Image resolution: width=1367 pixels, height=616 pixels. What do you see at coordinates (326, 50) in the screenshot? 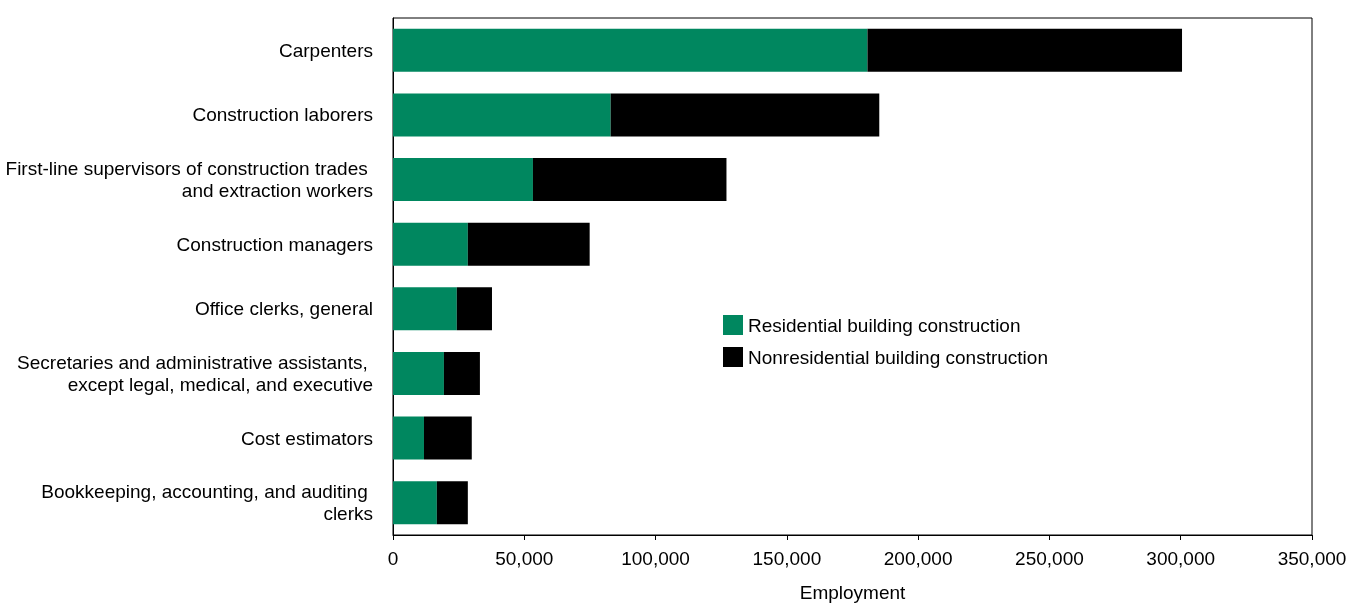
I see `y-tick-label: Carpenters` at bounding box center [326, 50].